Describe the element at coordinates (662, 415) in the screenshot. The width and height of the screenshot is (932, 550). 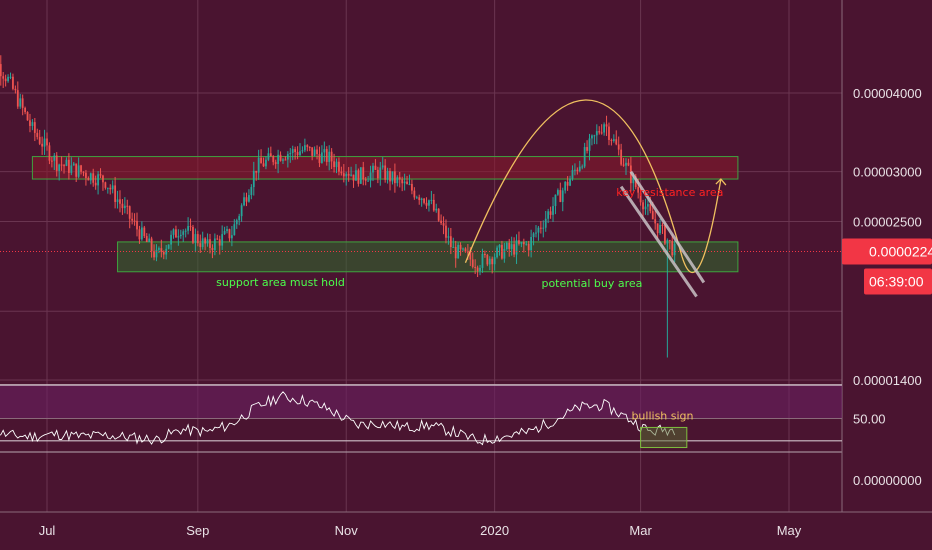
I see `annotation-bullish-sign: bullish sign` at that location.